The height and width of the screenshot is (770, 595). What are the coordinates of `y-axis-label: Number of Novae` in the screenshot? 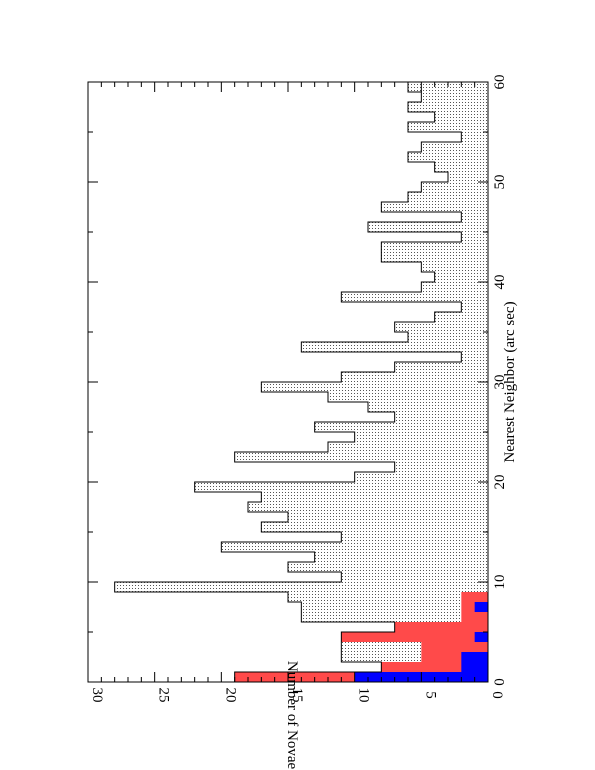 It's located at (292, 715).